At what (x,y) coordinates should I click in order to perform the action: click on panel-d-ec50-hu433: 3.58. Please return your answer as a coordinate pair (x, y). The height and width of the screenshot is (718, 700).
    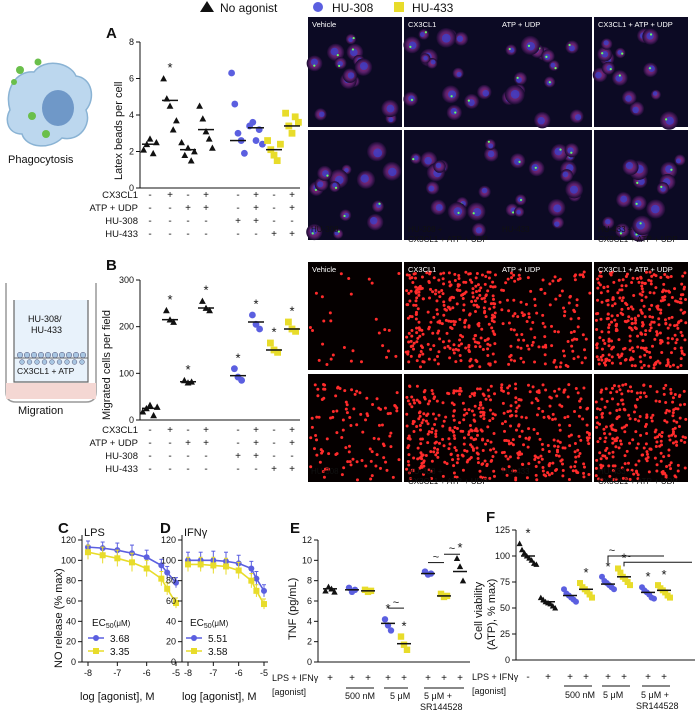
    Looking at the image, I should click on (218, 652).